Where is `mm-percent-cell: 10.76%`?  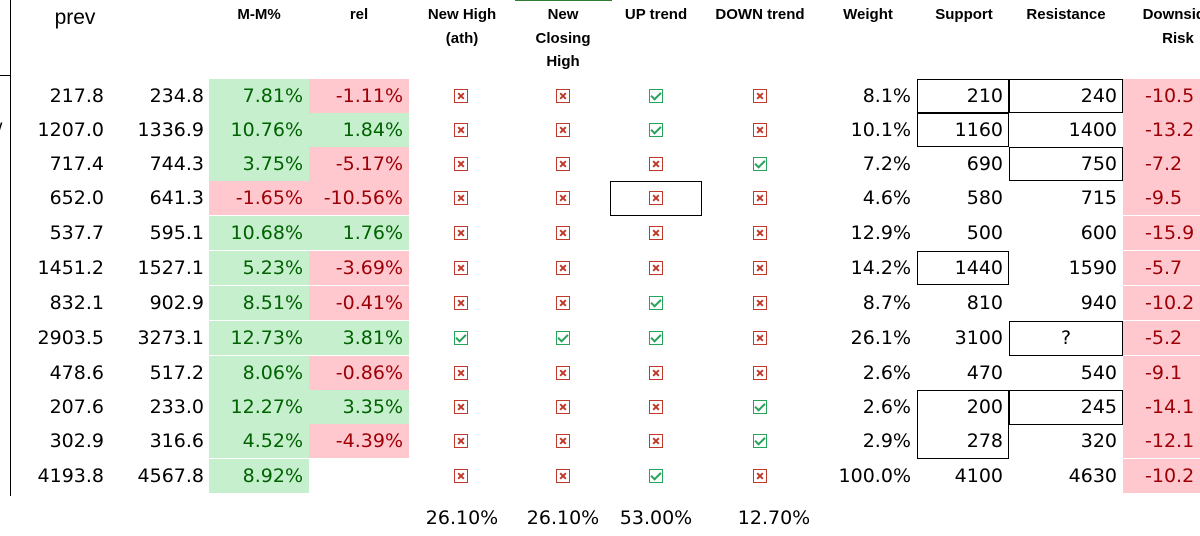 mm-percent-cell: 10.76% is located at coordinates (259, 130).